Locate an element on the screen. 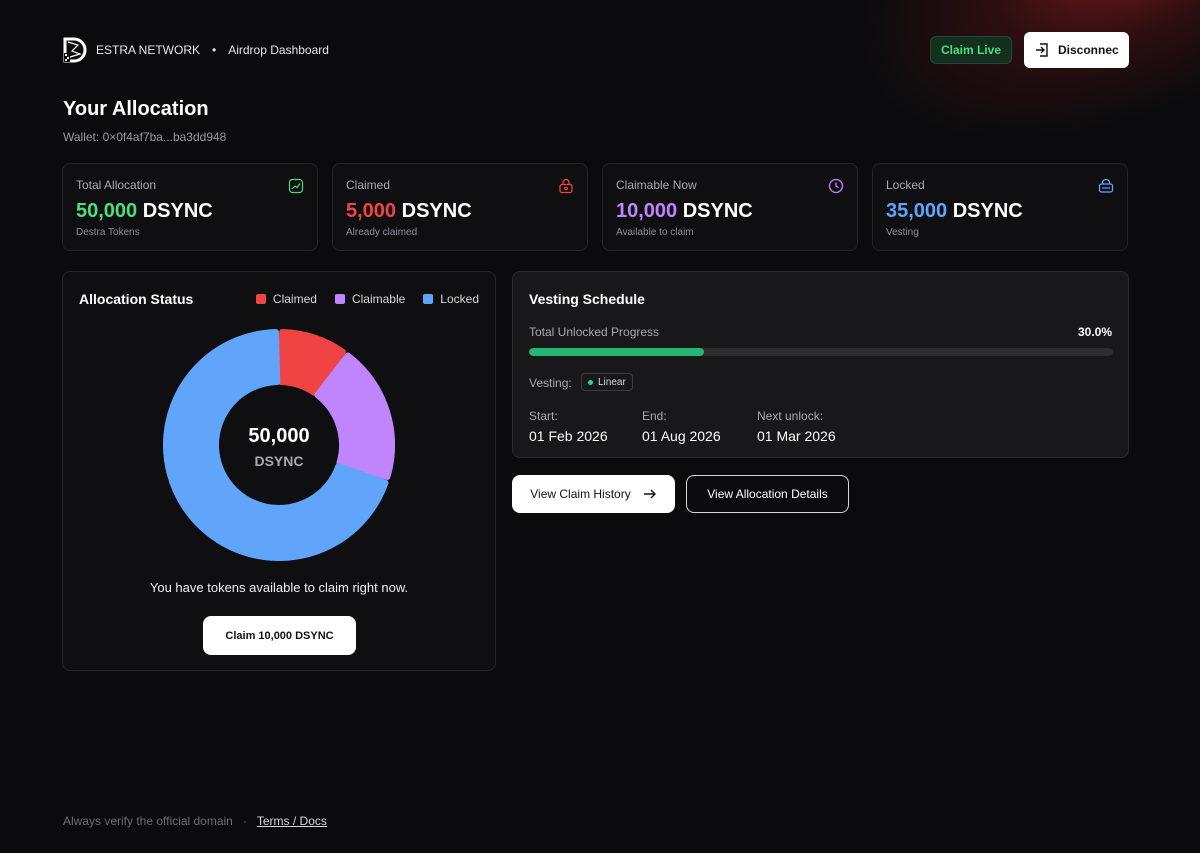 This screenshot has height=853, width=1200. card-label: Locked is located at coordinates (905, 185).